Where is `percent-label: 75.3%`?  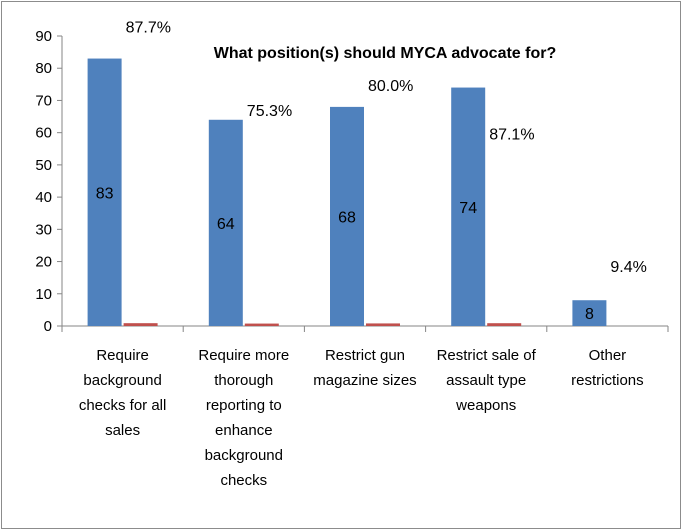 percent-label: 75.3% is located at coordinates (269, 111).